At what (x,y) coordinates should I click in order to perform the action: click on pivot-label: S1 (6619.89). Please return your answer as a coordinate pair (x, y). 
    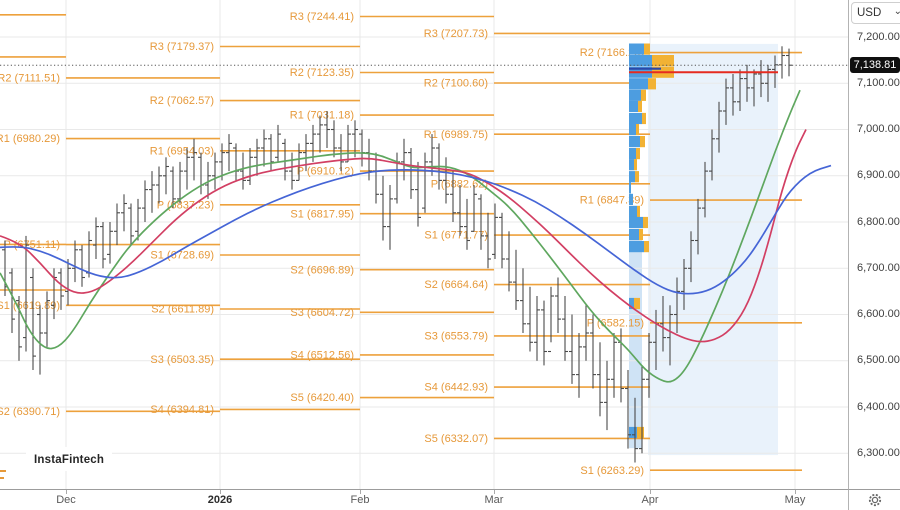
    Looking at the image, I should click on (30, 306).